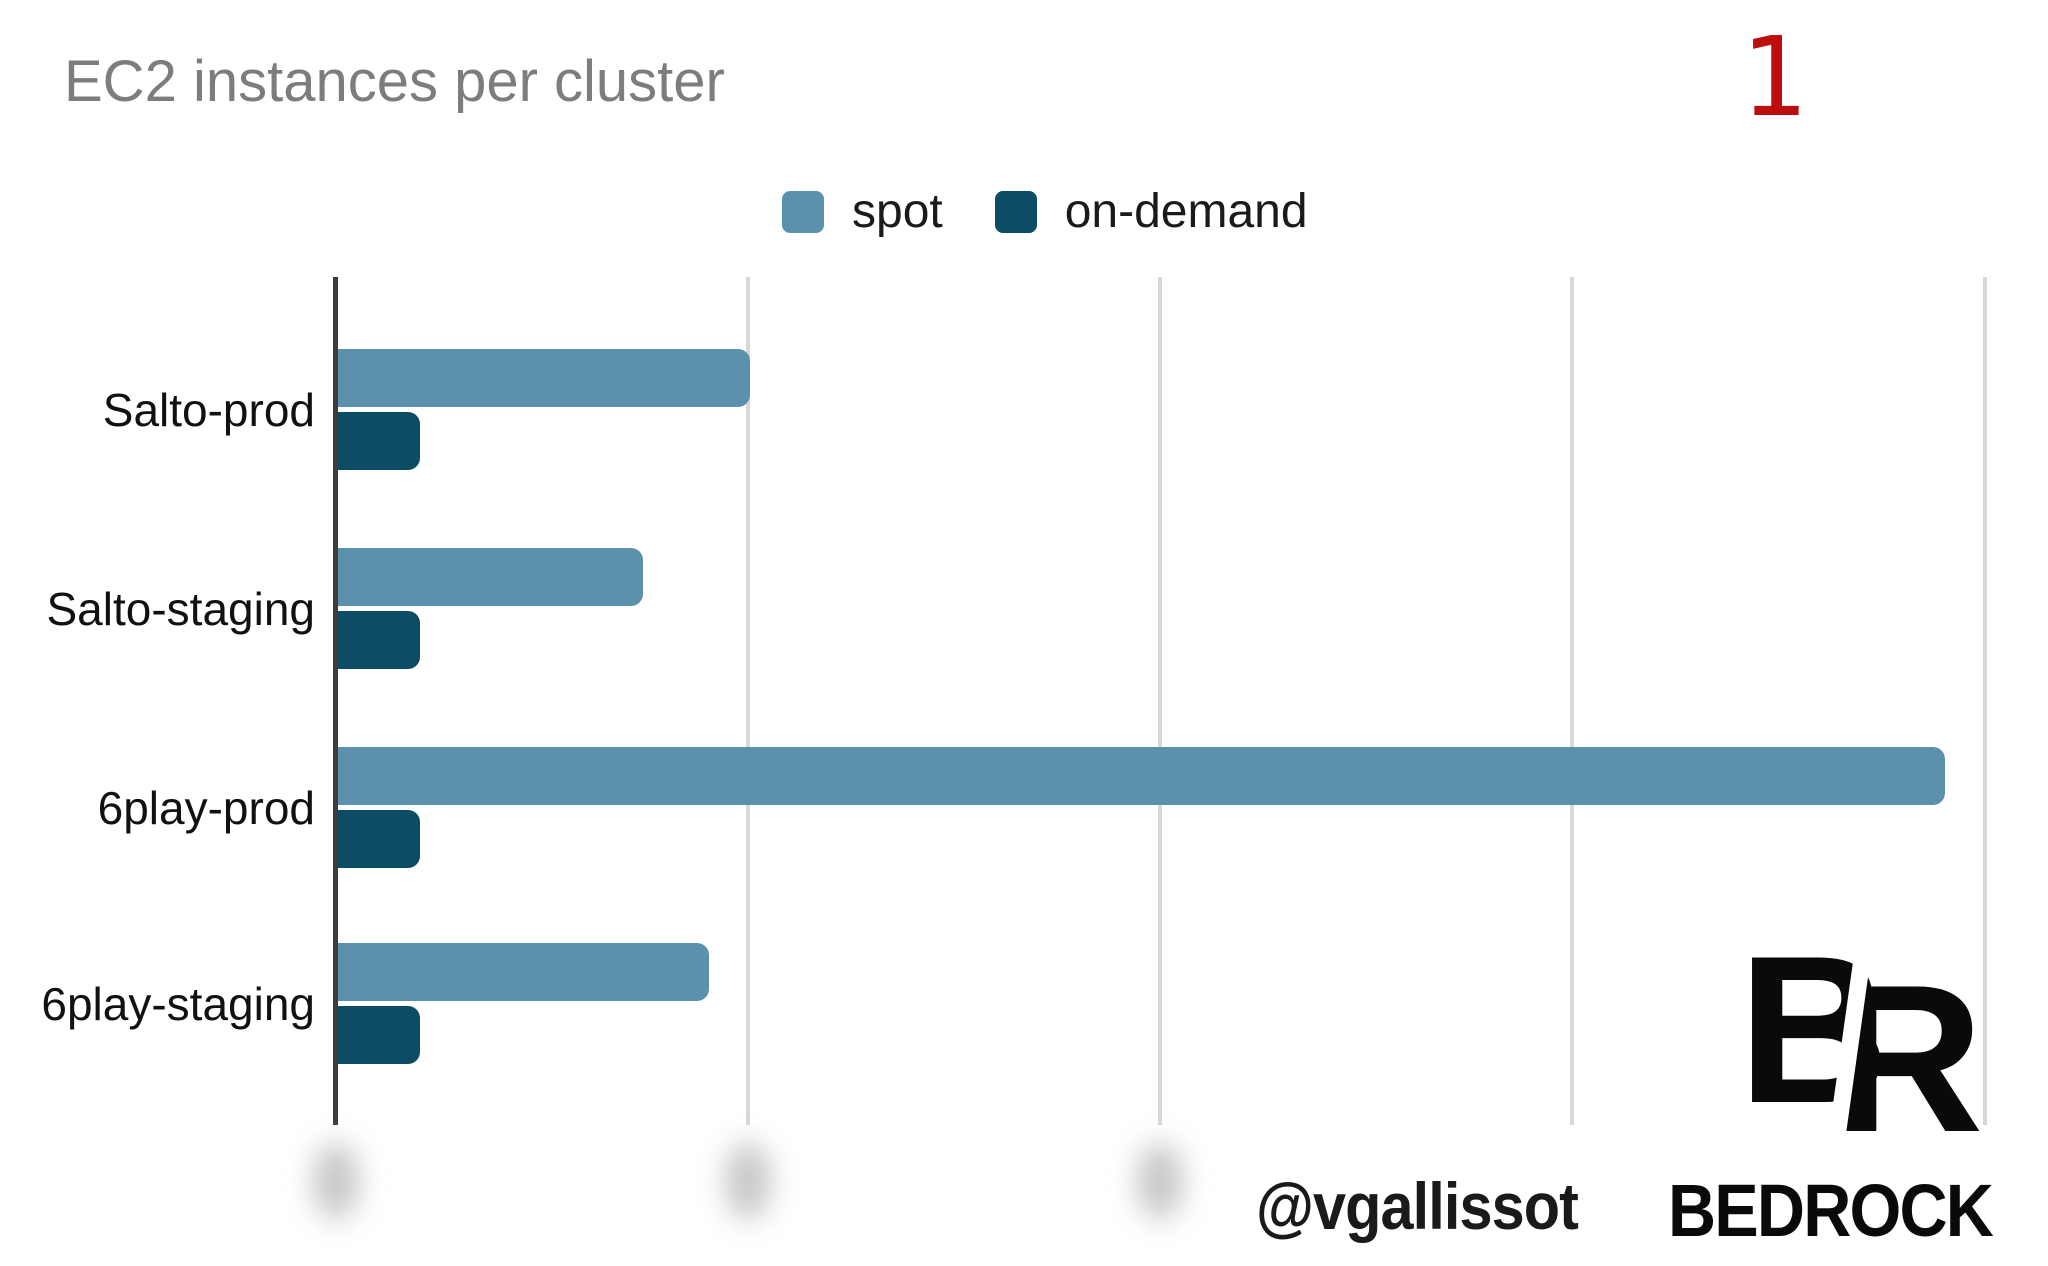  Describe the element at coordinates (394, 81) in the screenshot. I see `chart-title: EC2 instances per cluster` at that location.